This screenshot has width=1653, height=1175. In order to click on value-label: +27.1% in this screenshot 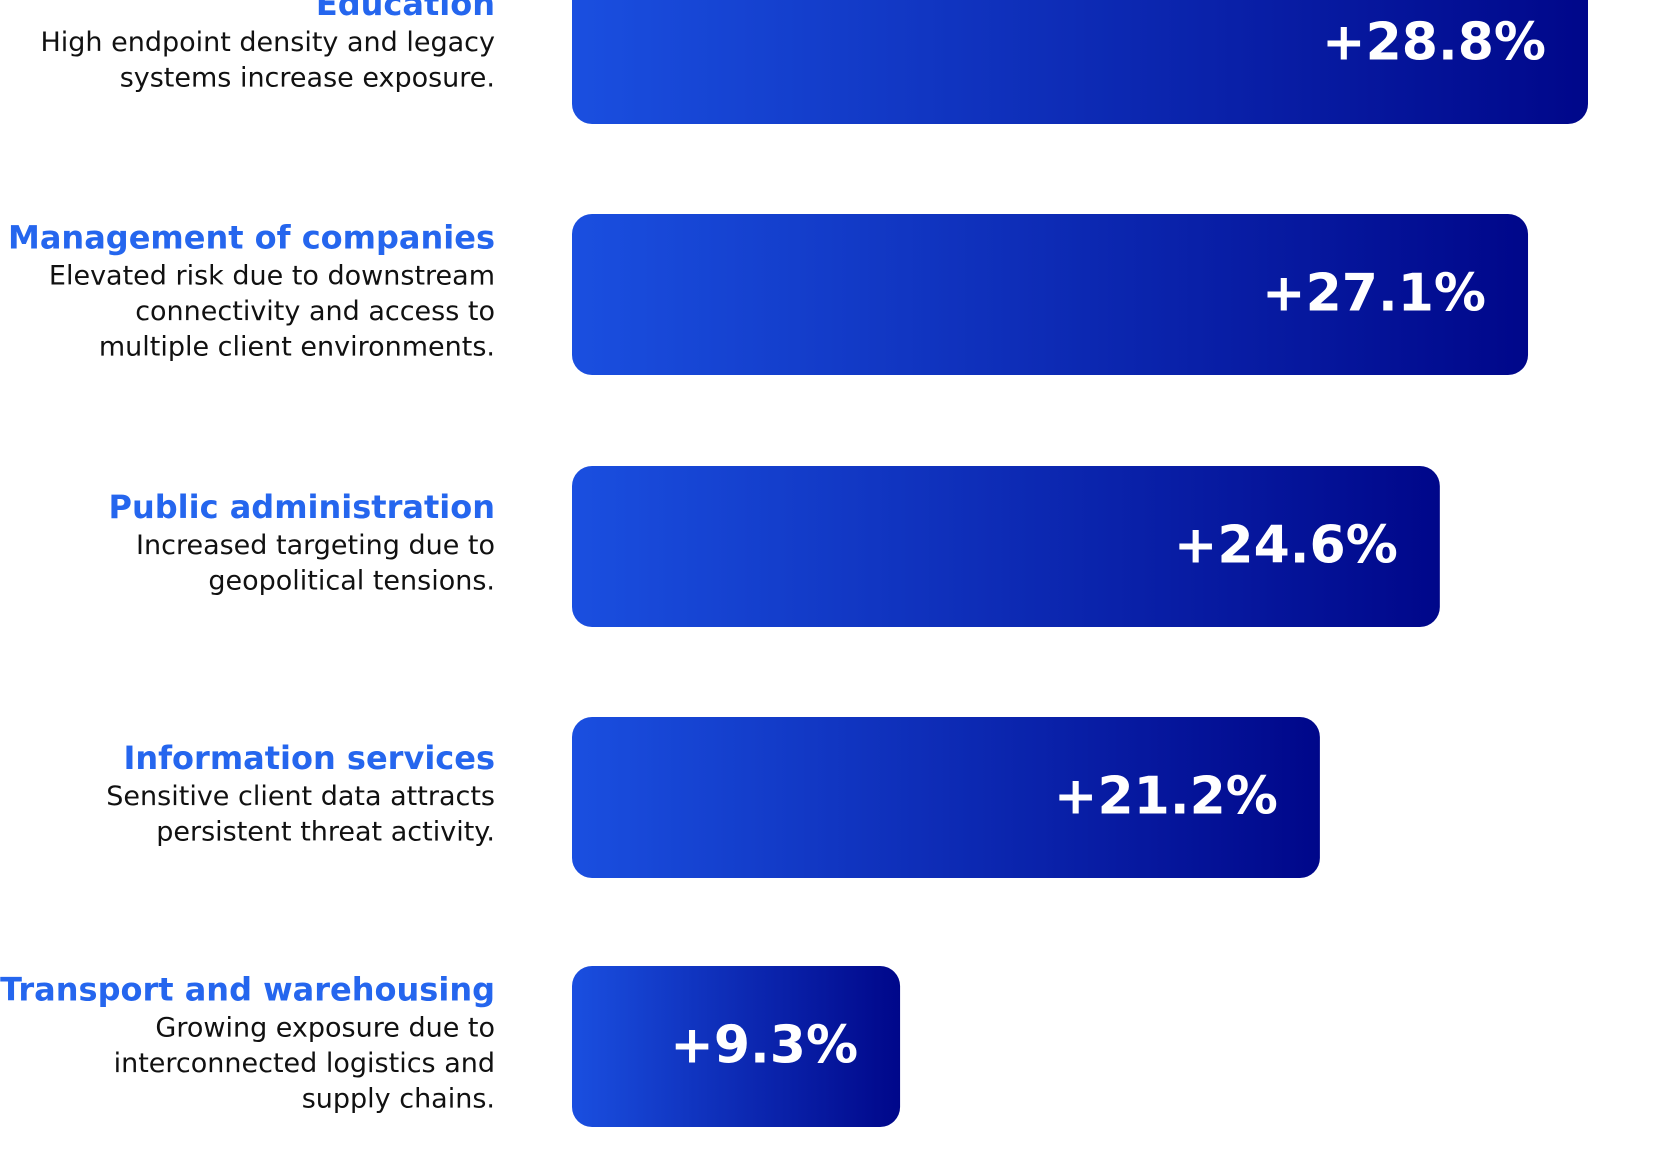, I will do `click(1374, 294)`.